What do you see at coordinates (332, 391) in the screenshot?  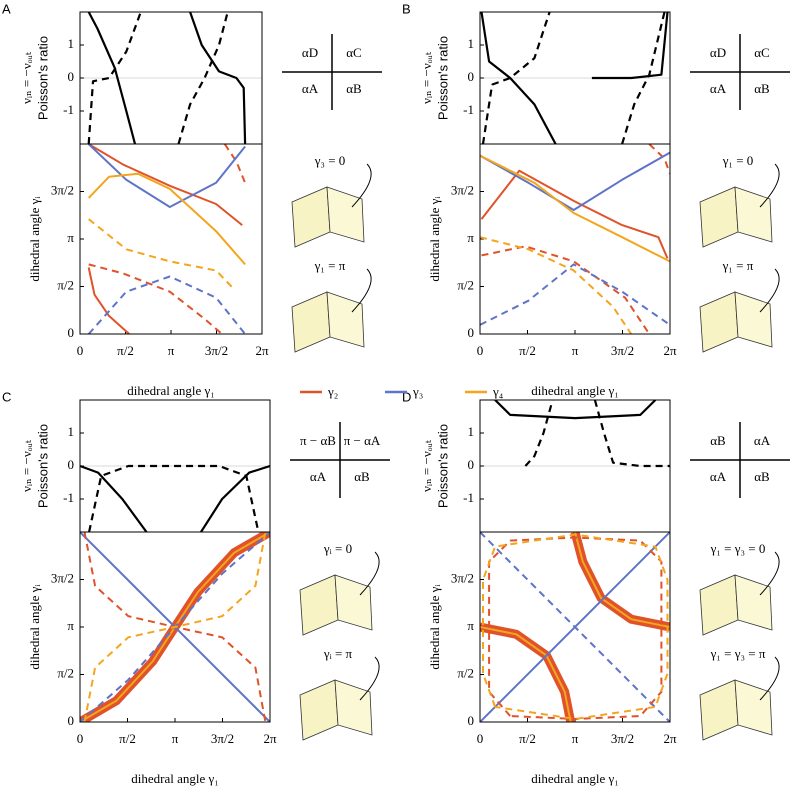 I see `legend-label: γ₂` at bounding box center [332, 391].